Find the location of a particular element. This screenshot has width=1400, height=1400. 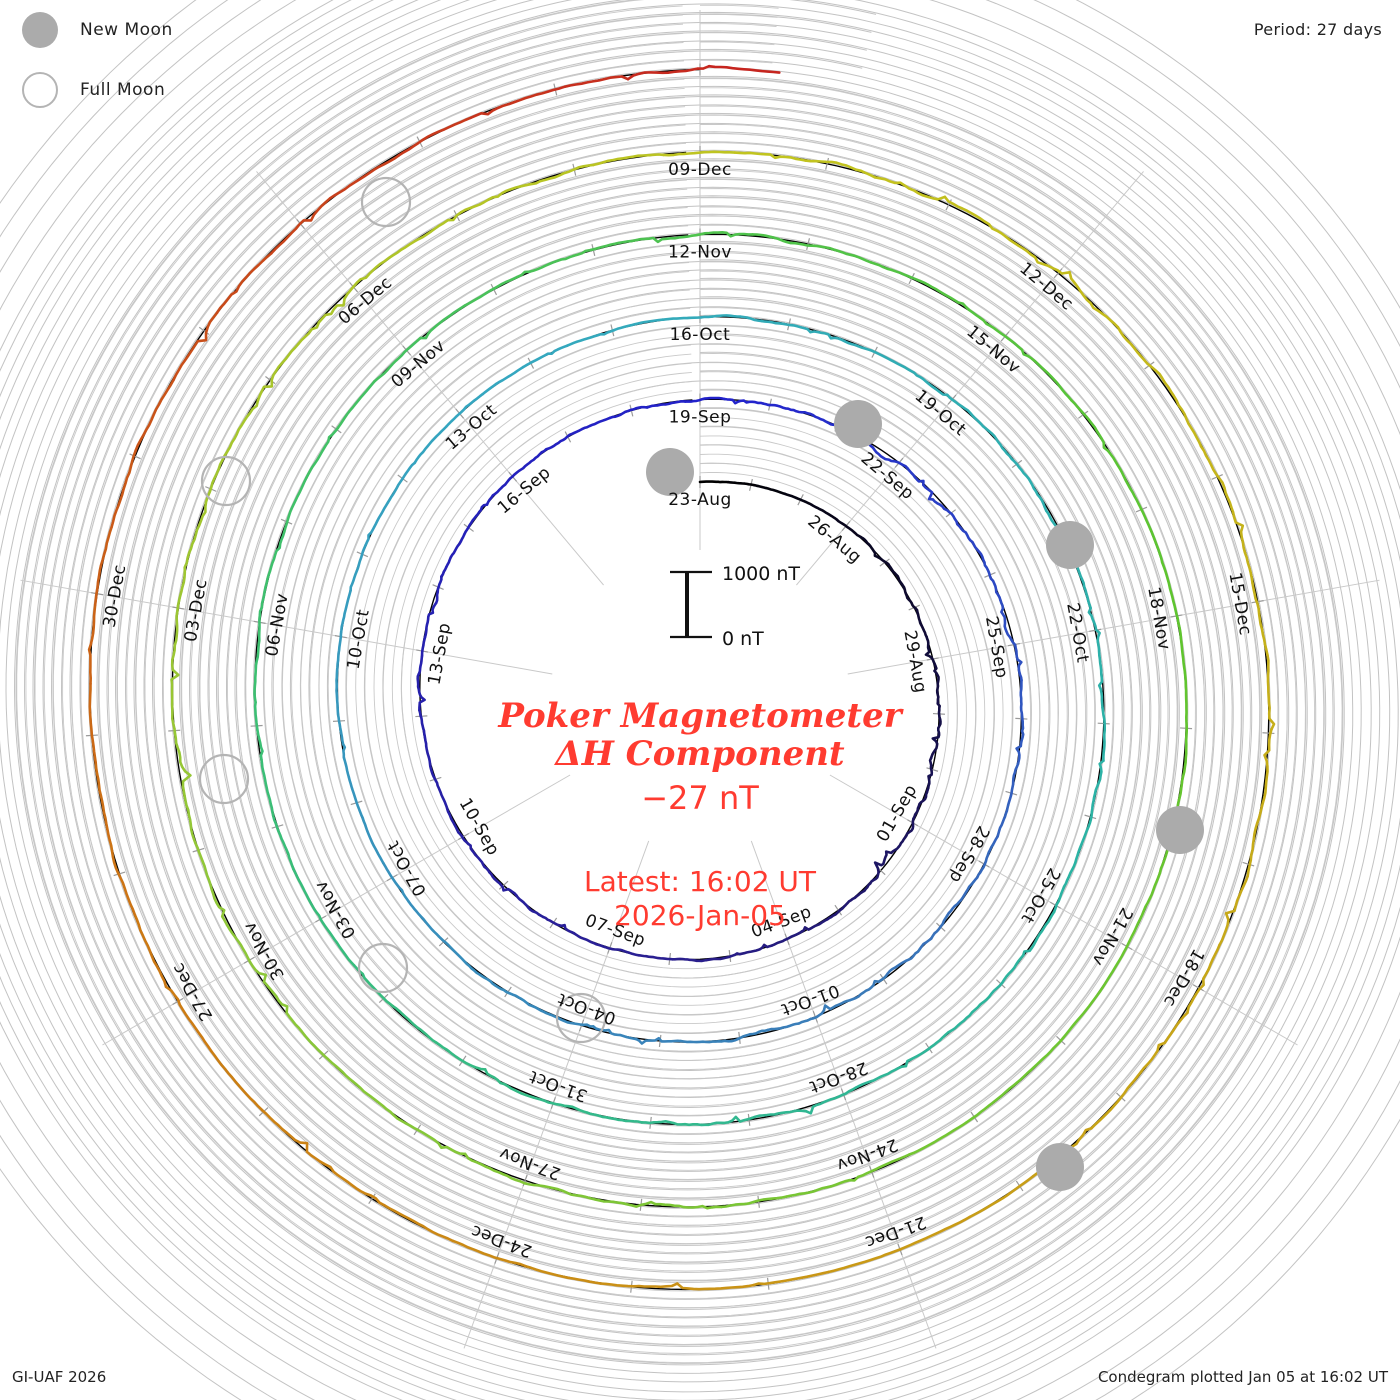

date-label: 28-Oct is located at coordinates (838, 1077).